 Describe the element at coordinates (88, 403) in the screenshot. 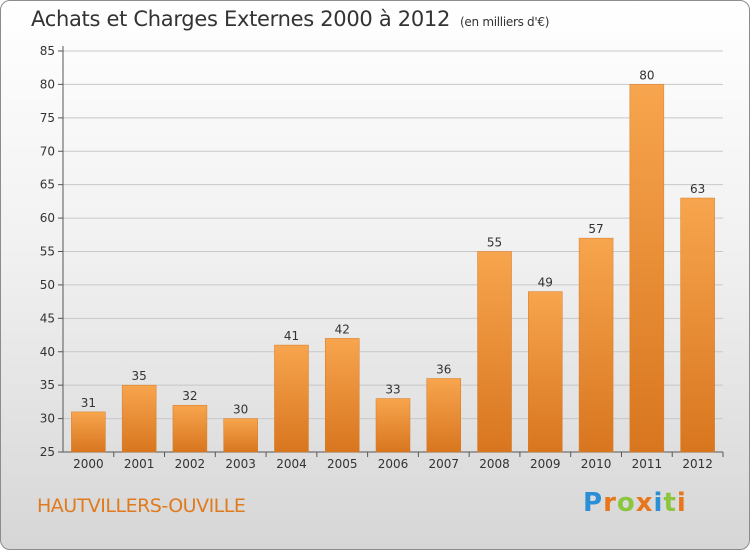

I see `data-label: 31` at that location.